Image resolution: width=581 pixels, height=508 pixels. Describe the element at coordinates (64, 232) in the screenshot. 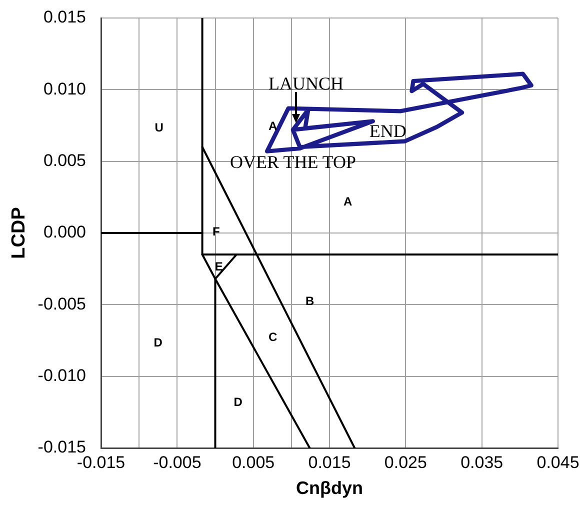

I see `y-tick-label: 0.000` at that location.